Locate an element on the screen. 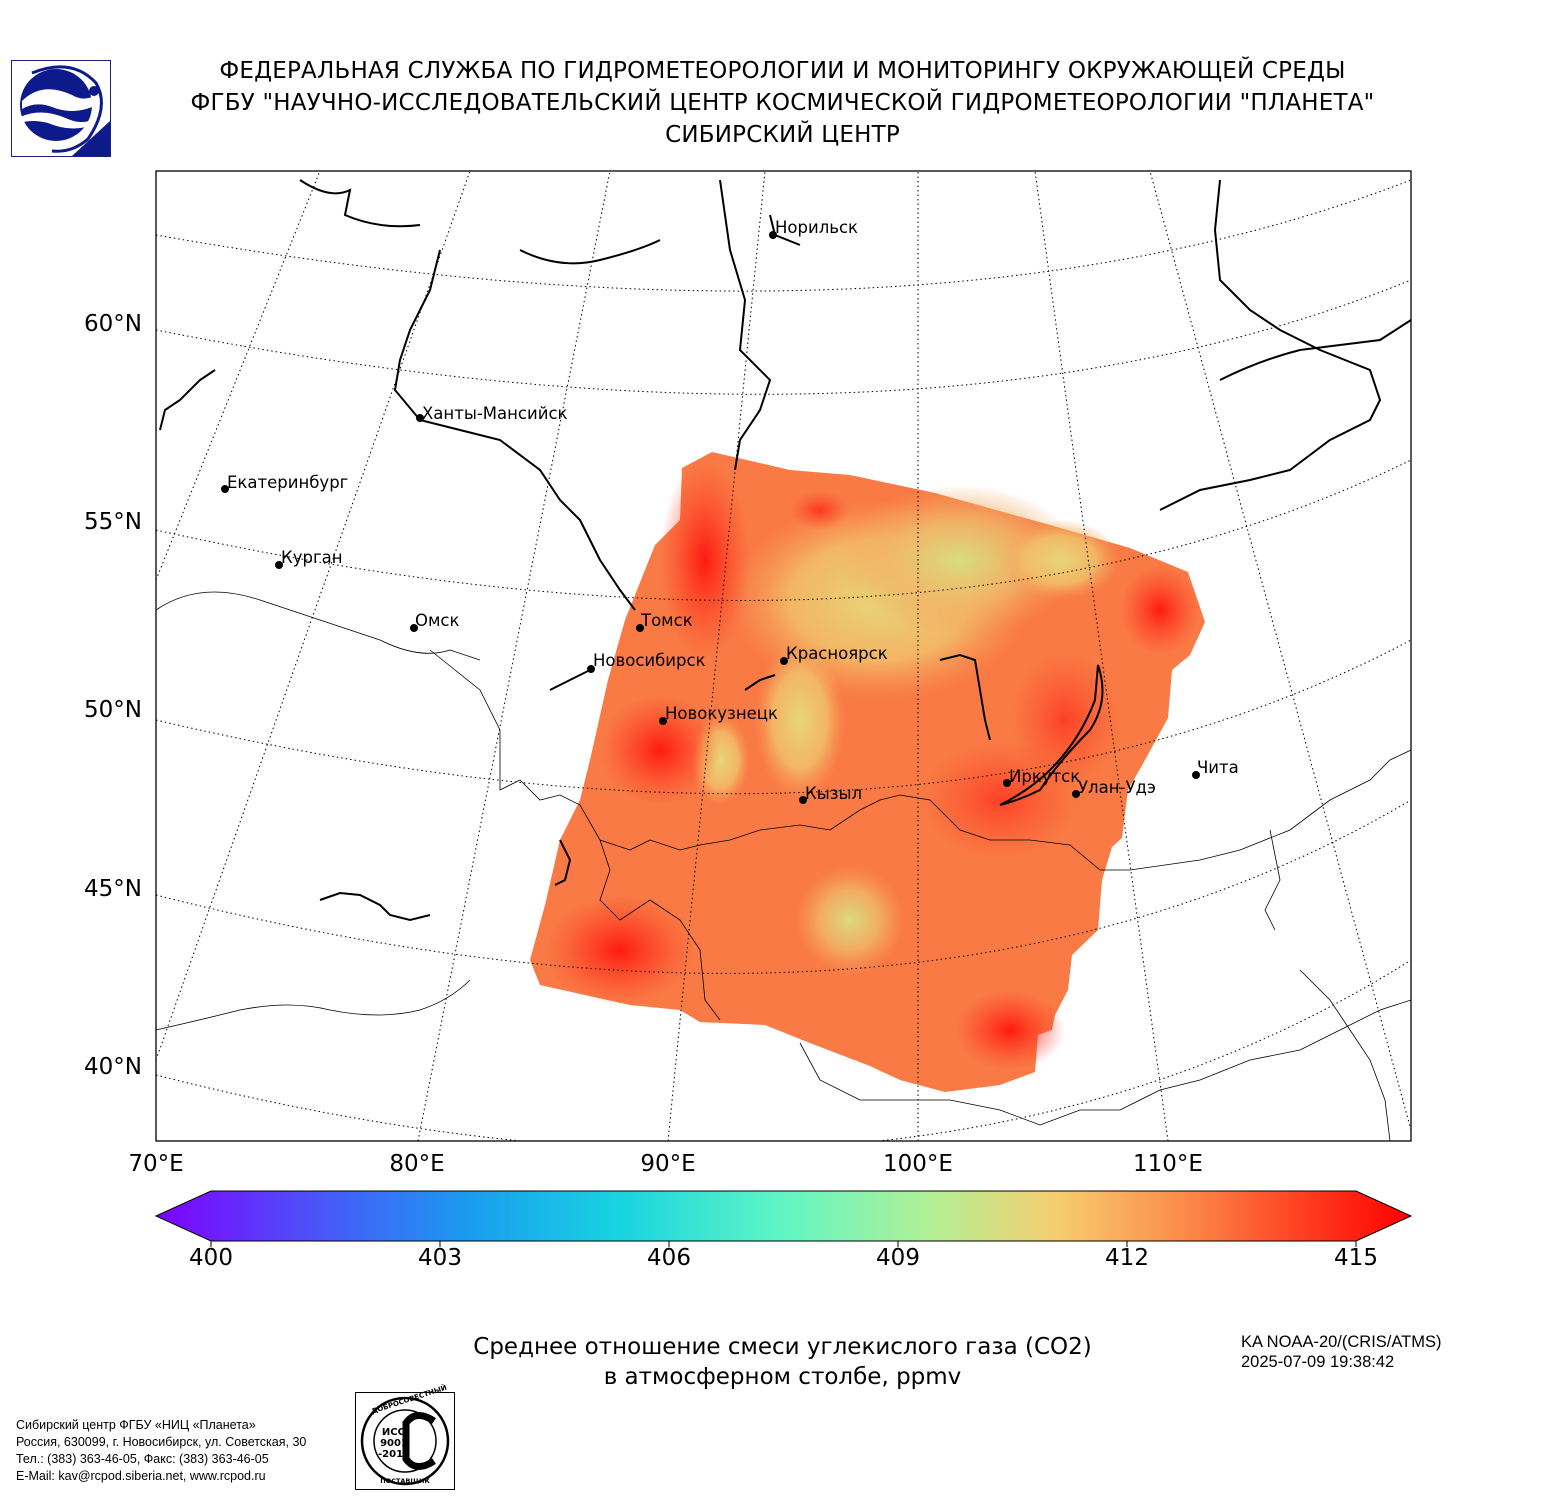  city-label: Омск is located at coordinates (437, 620).